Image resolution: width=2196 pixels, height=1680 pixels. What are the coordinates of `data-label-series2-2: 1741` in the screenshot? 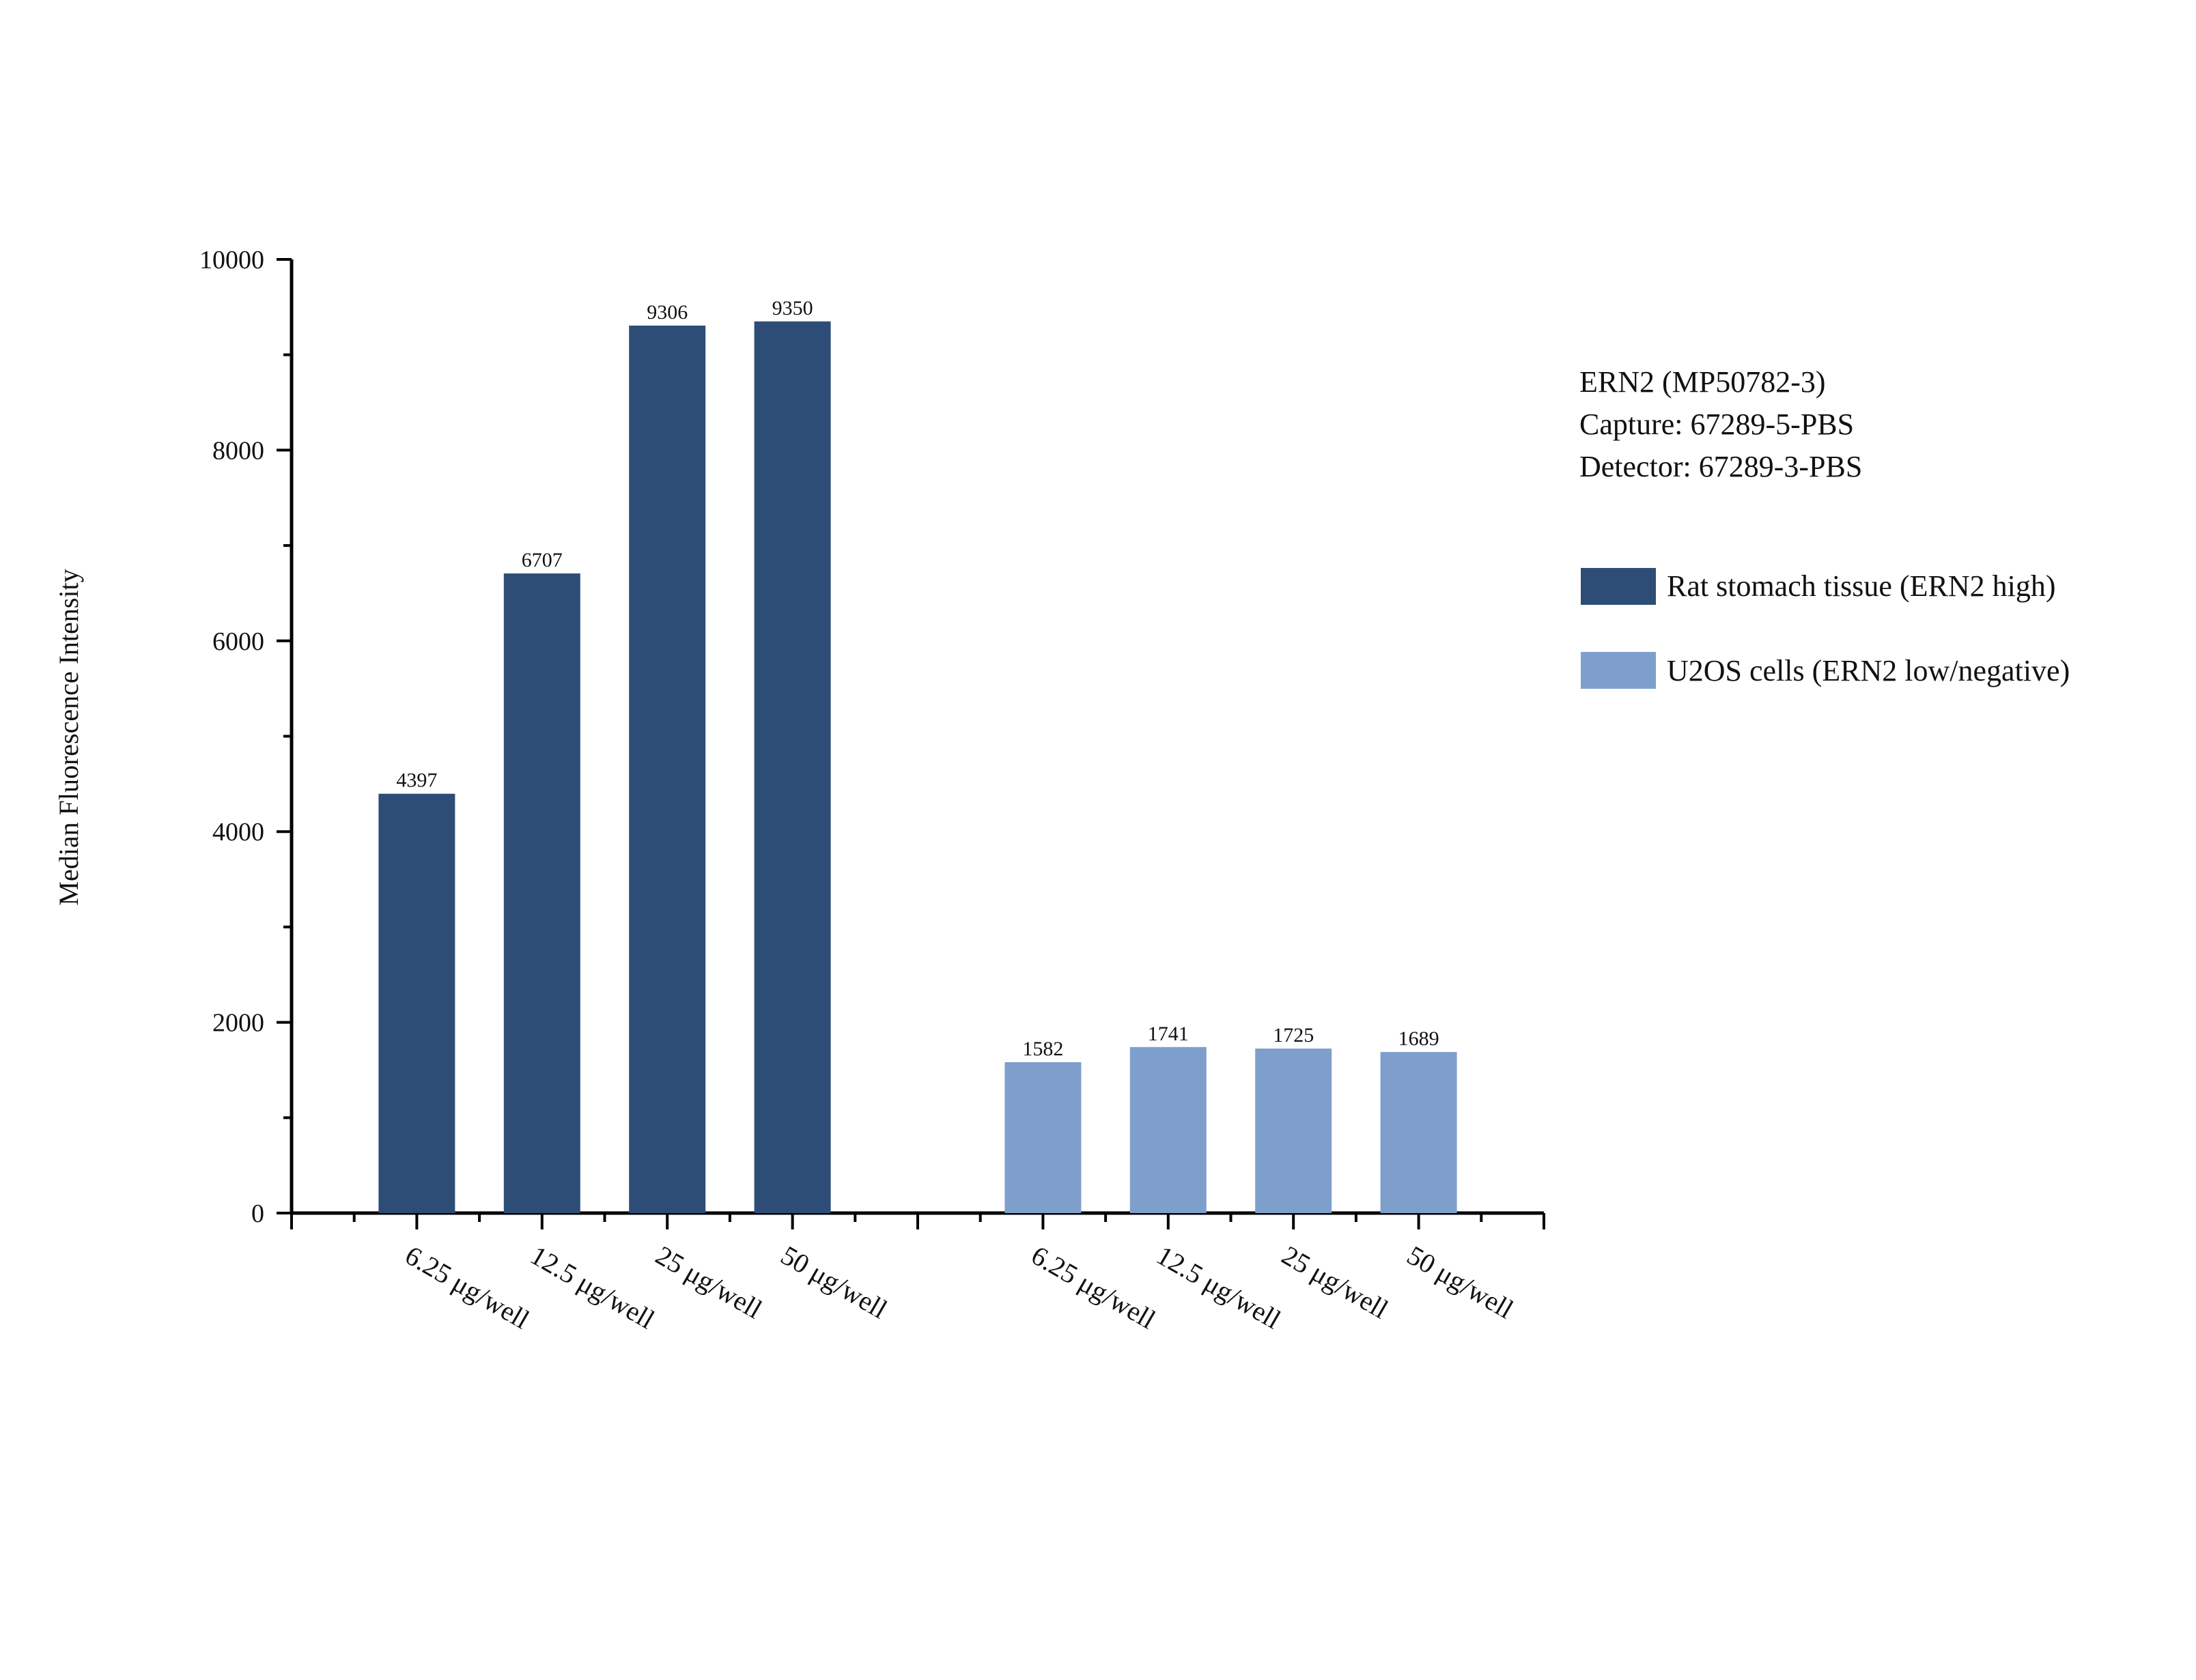 It's located at (1168, 1034).